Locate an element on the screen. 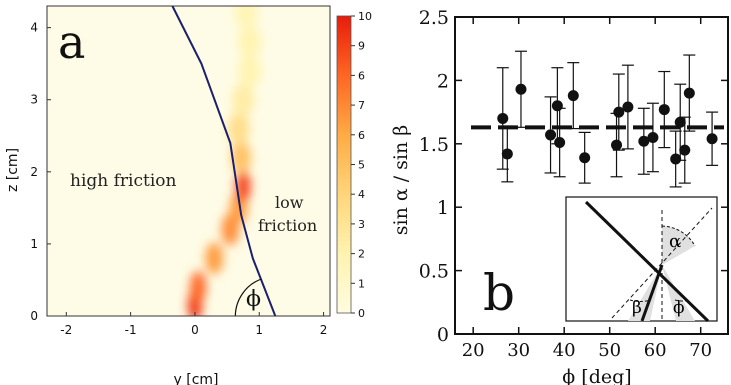 This screenshot has height=385, width=731. panel-a-label: a is located at coordinates (71, 42).